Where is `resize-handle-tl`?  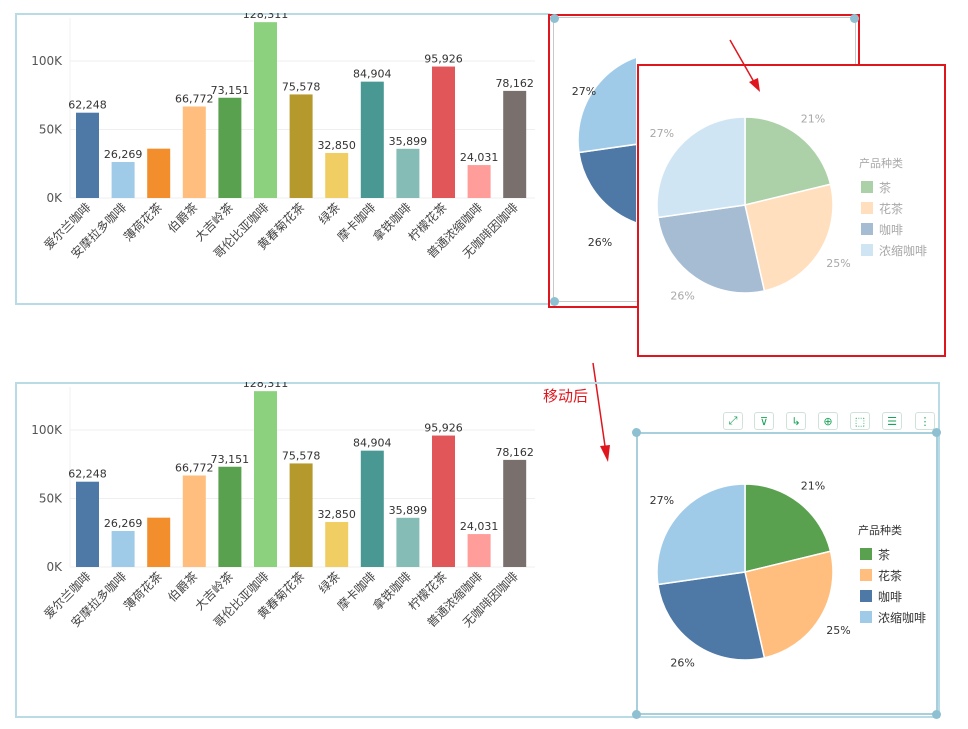
resize-handle-tl is located at coordinates (554, 18).